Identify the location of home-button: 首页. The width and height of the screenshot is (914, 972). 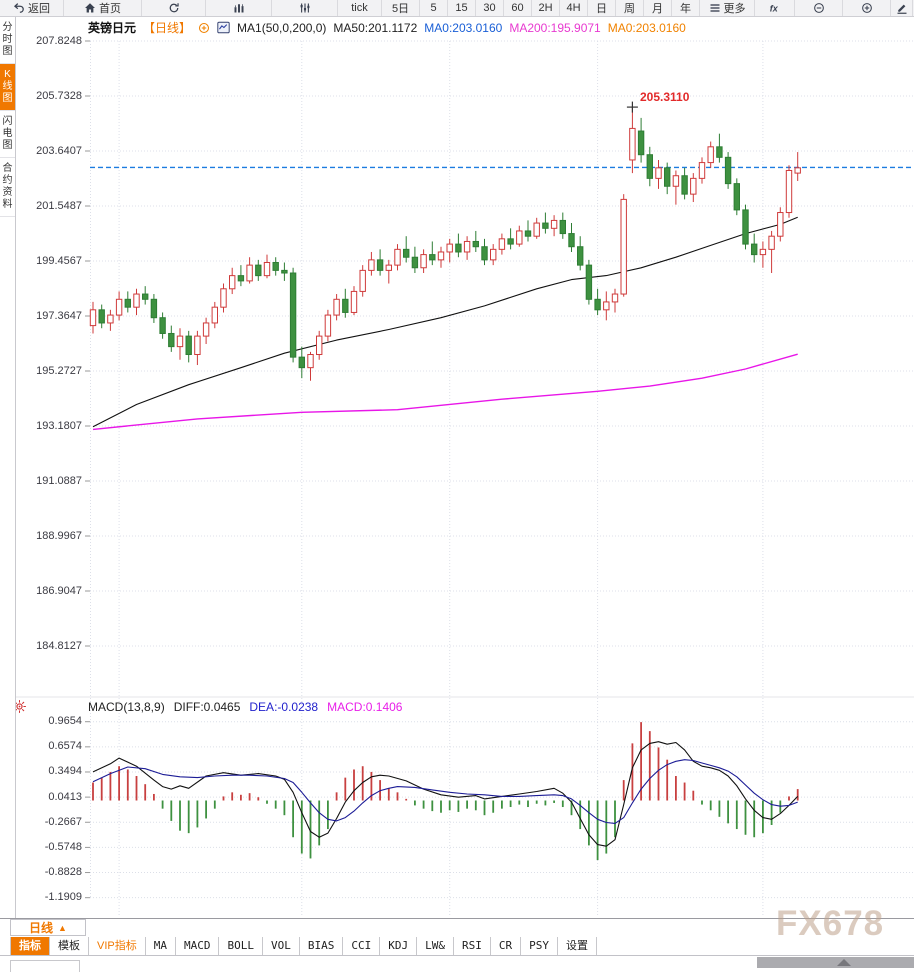
(103, 8).